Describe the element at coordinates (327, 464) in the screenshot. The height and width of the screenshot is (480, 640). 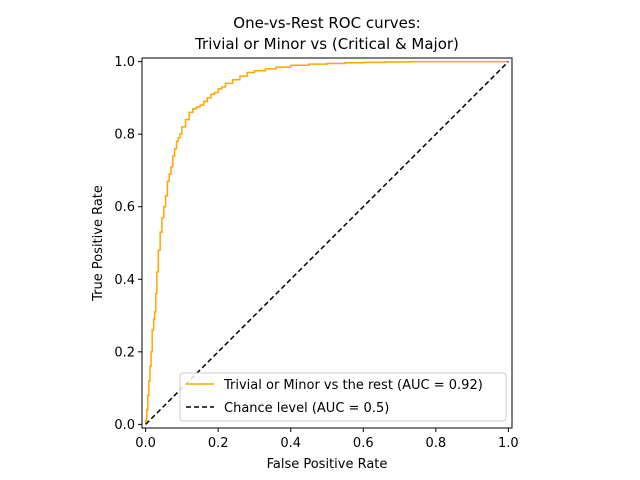
I see `x-axis-label: False Positive Rate` at that location.